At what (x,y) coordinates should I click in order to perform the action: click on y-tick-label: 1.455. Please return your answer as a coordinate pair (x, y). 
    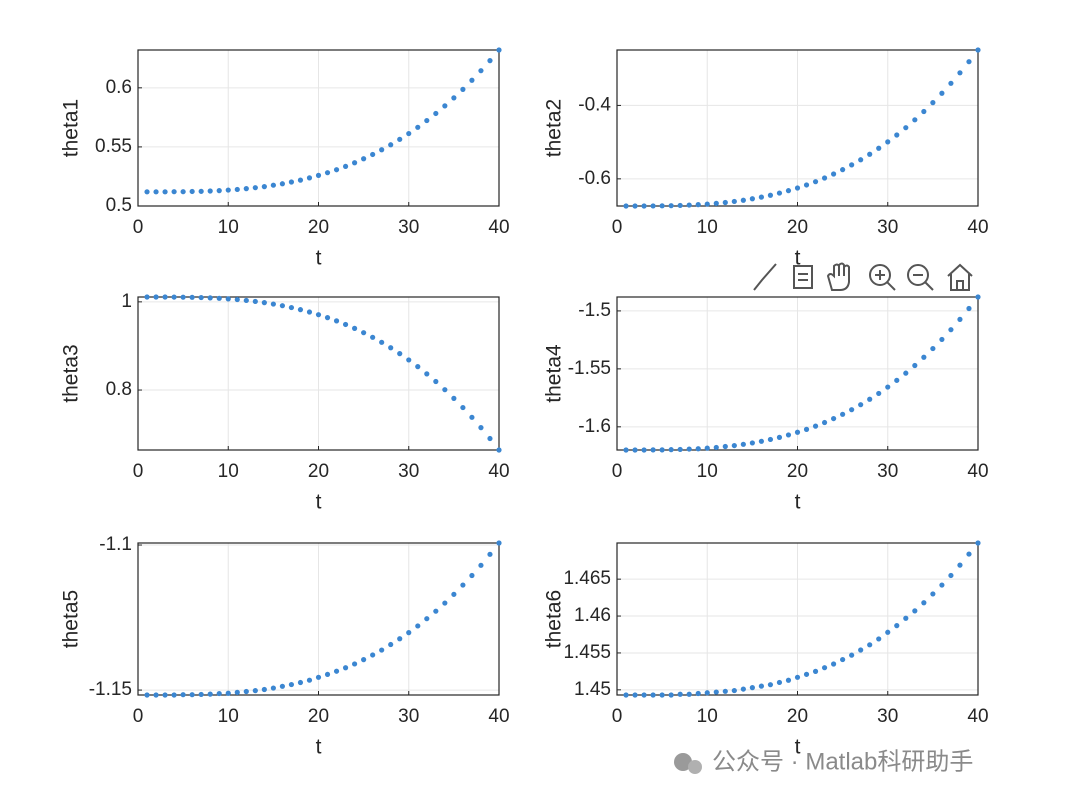
    Looking at the image, I should click on (587, 652).